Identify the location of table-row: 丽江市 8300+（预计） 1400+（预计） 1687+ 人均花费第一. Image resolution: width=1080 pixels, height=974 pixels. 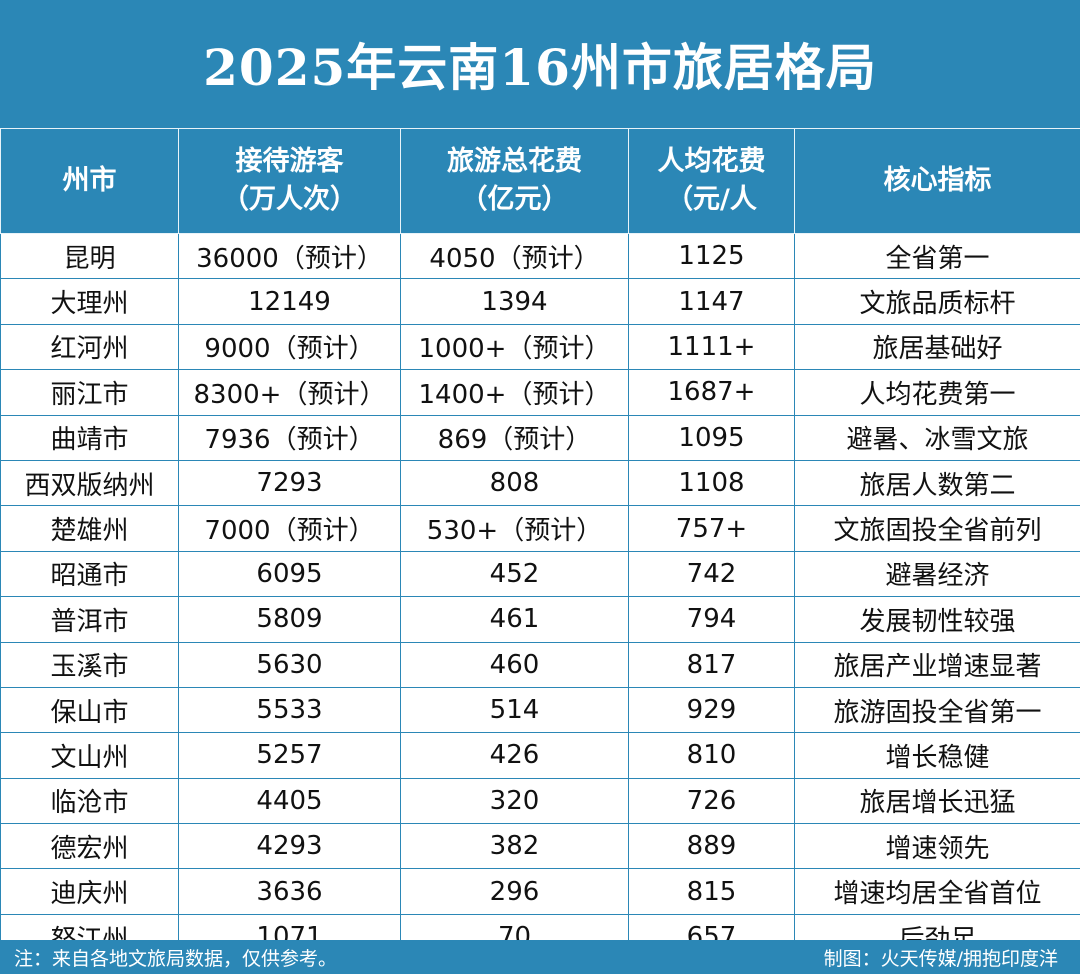
(540, 392).